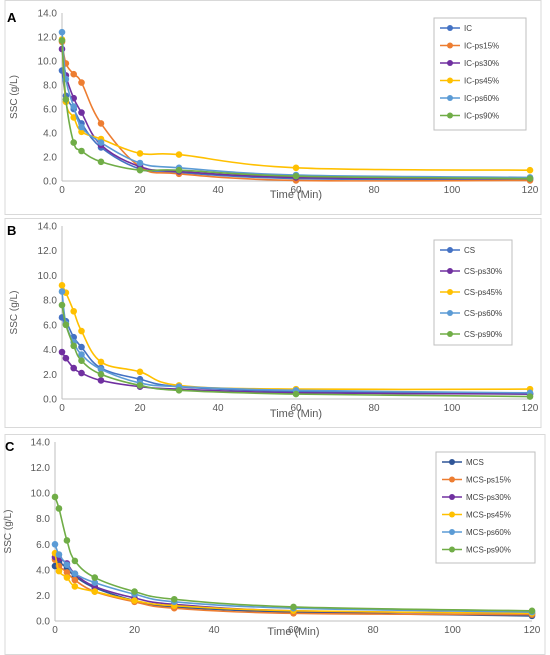 This screenshot has width=550, height=655. What do you see at coordinates (481, 116) in the screenshot?
I see `legend-label: IC-ps90%` at bounding box center [481, 116].